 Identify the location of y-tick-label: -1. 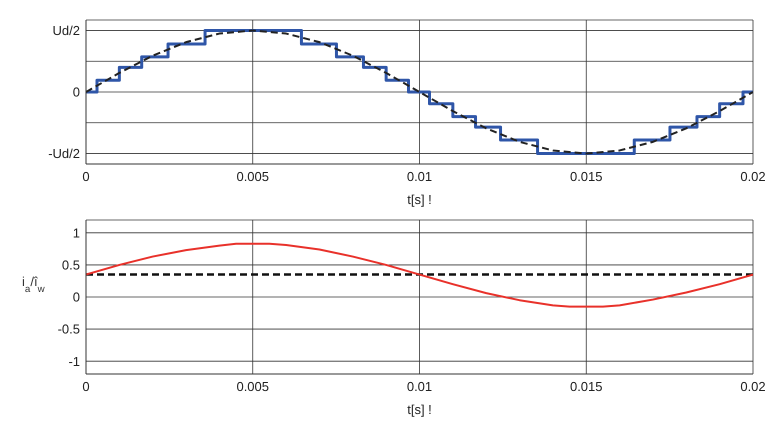
(74, 361).